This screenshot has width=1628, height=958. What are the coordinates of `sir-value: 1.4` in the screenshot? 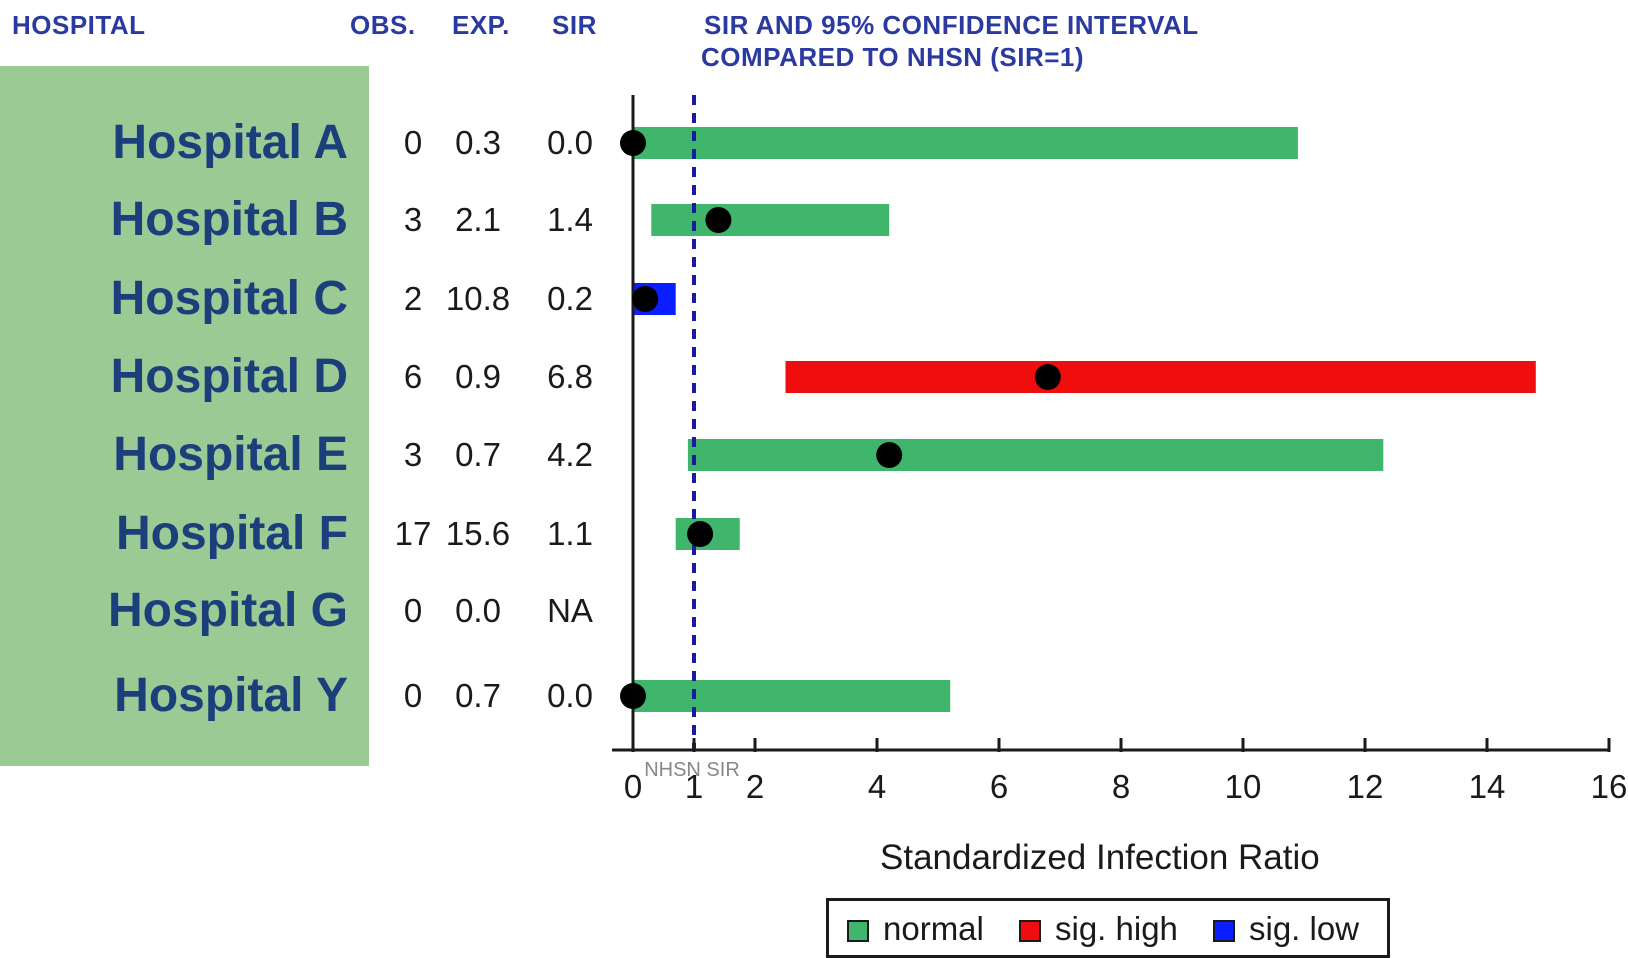 It's located at (570, 219).